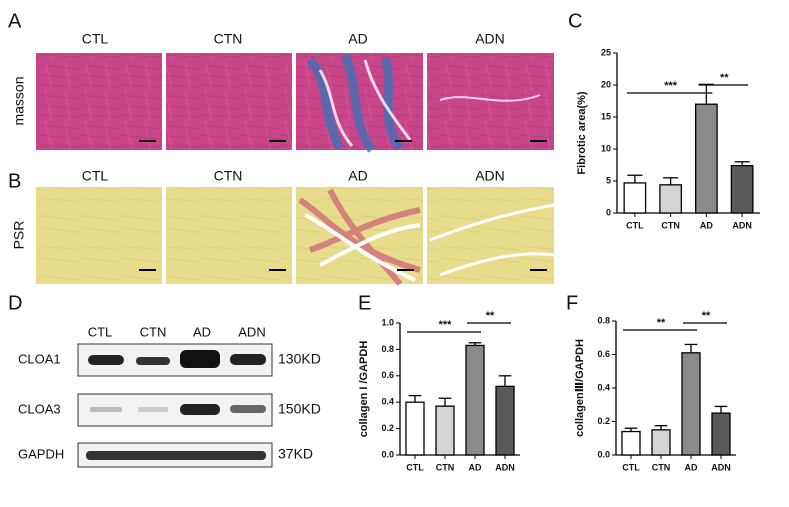 The image size is (789, 507). I want to click on protein-label: CLOA3, so click(39, 408).